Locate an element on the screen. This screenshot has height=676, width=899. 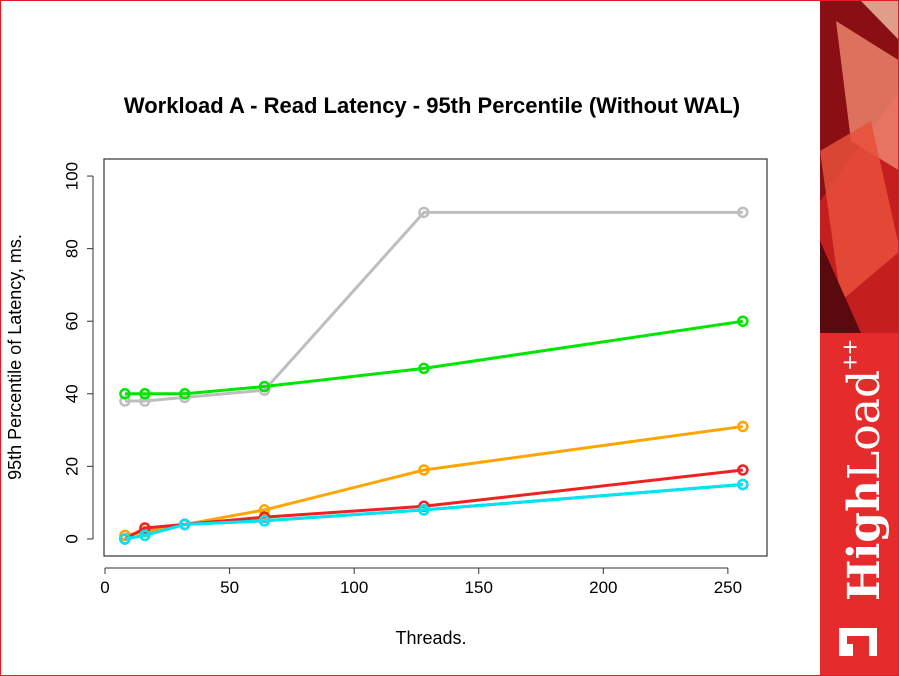
y-tick-label: 40 is located at coordinates (71, 393).